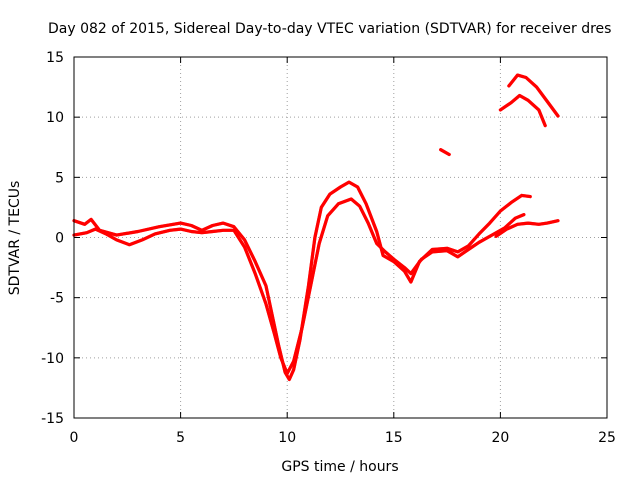  What do you see at coordinates (500, 438) in the screenshot?
I see `x-tick-label: 20` at bounding box center [500, 438].